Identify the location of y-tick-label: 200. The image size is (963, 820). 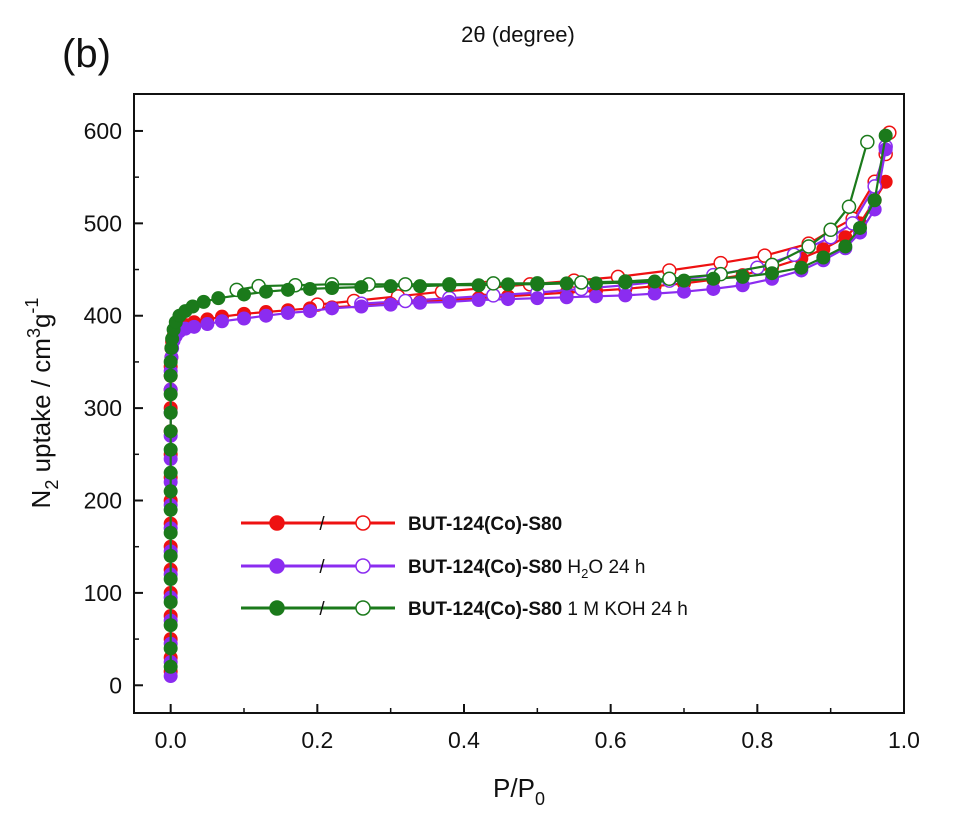
(103, 501).